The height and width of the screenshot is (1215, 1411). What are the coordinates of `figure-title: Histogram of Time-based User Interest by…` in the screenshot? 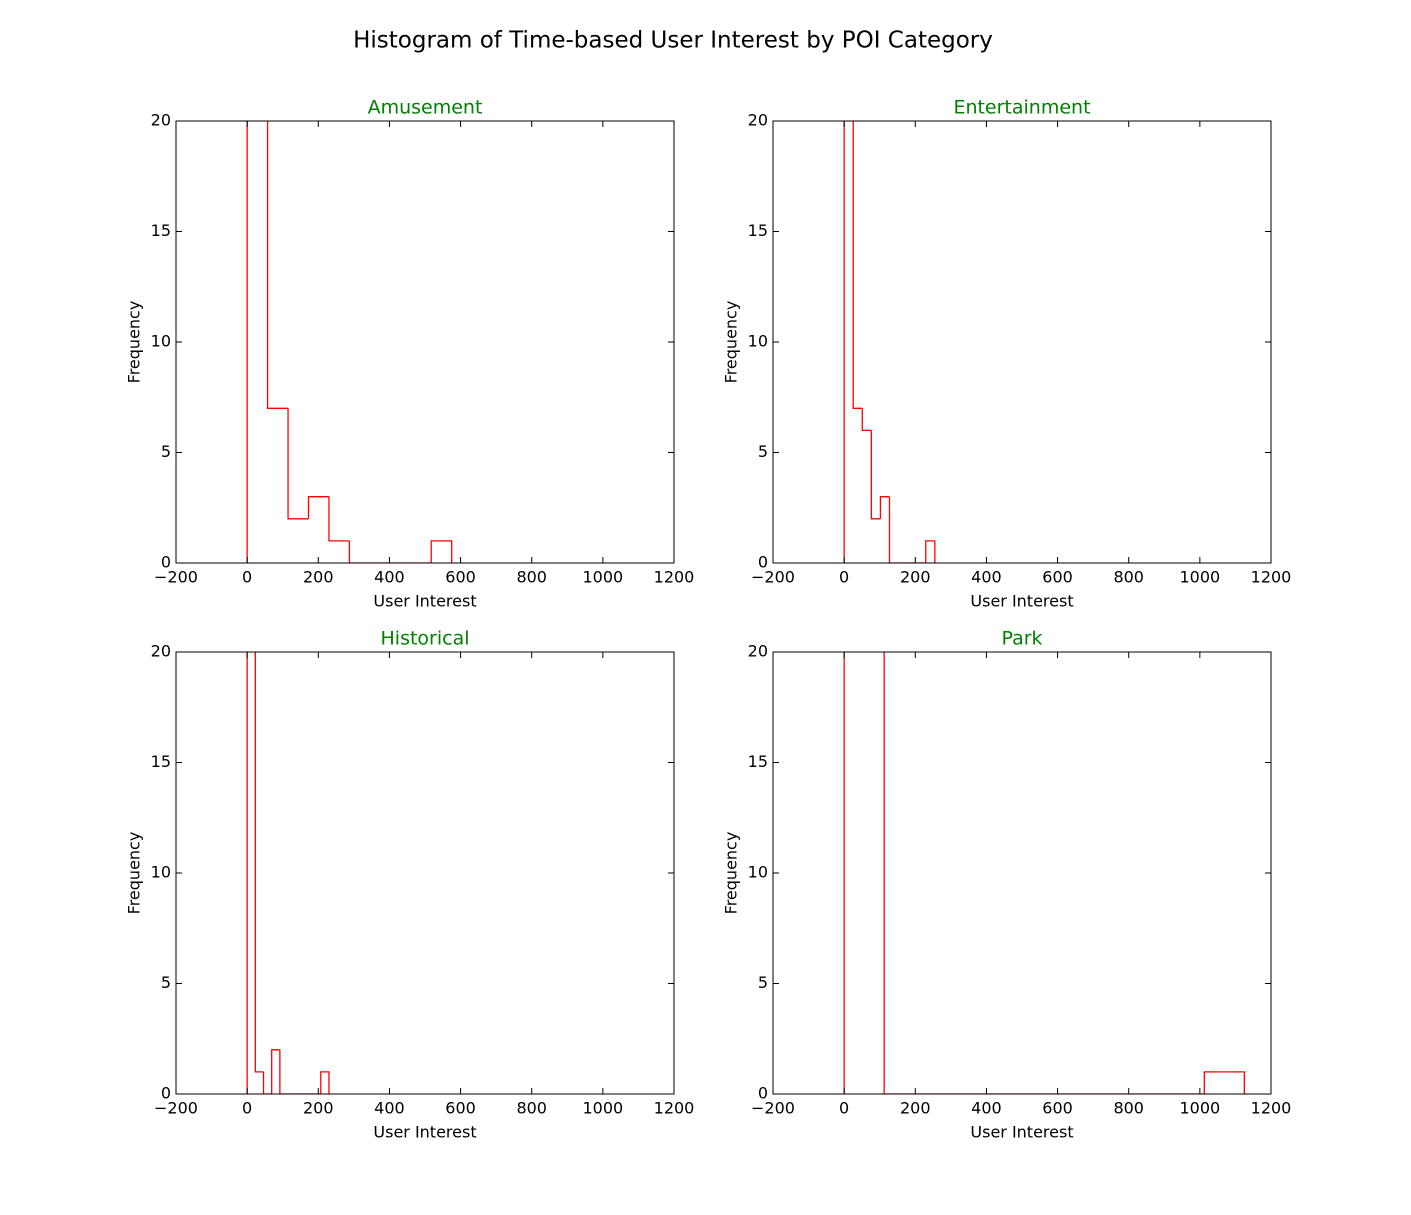 It's located at (673, 41).